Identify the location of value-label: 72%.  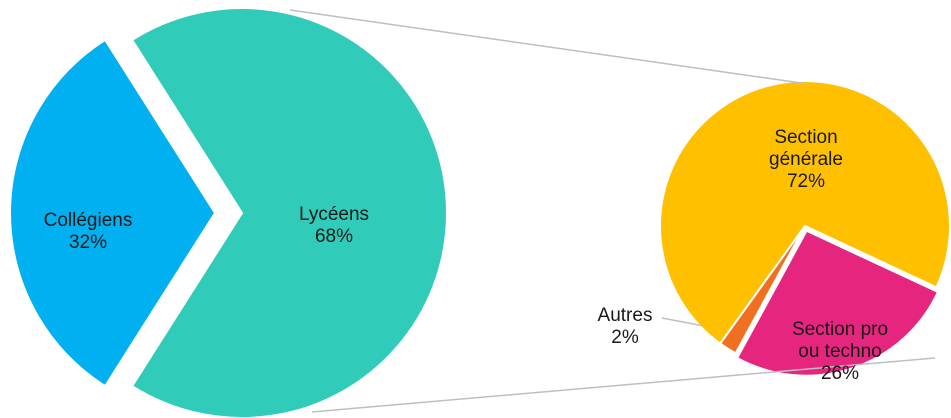
(806, 181).